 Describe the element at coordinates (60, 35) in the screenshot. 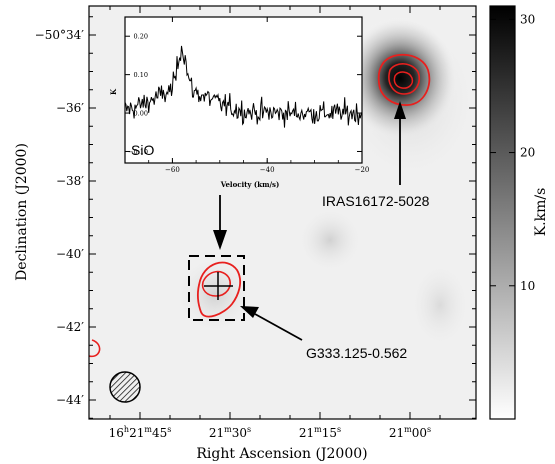

I see `y-tick-label: −50°34′` at that location.